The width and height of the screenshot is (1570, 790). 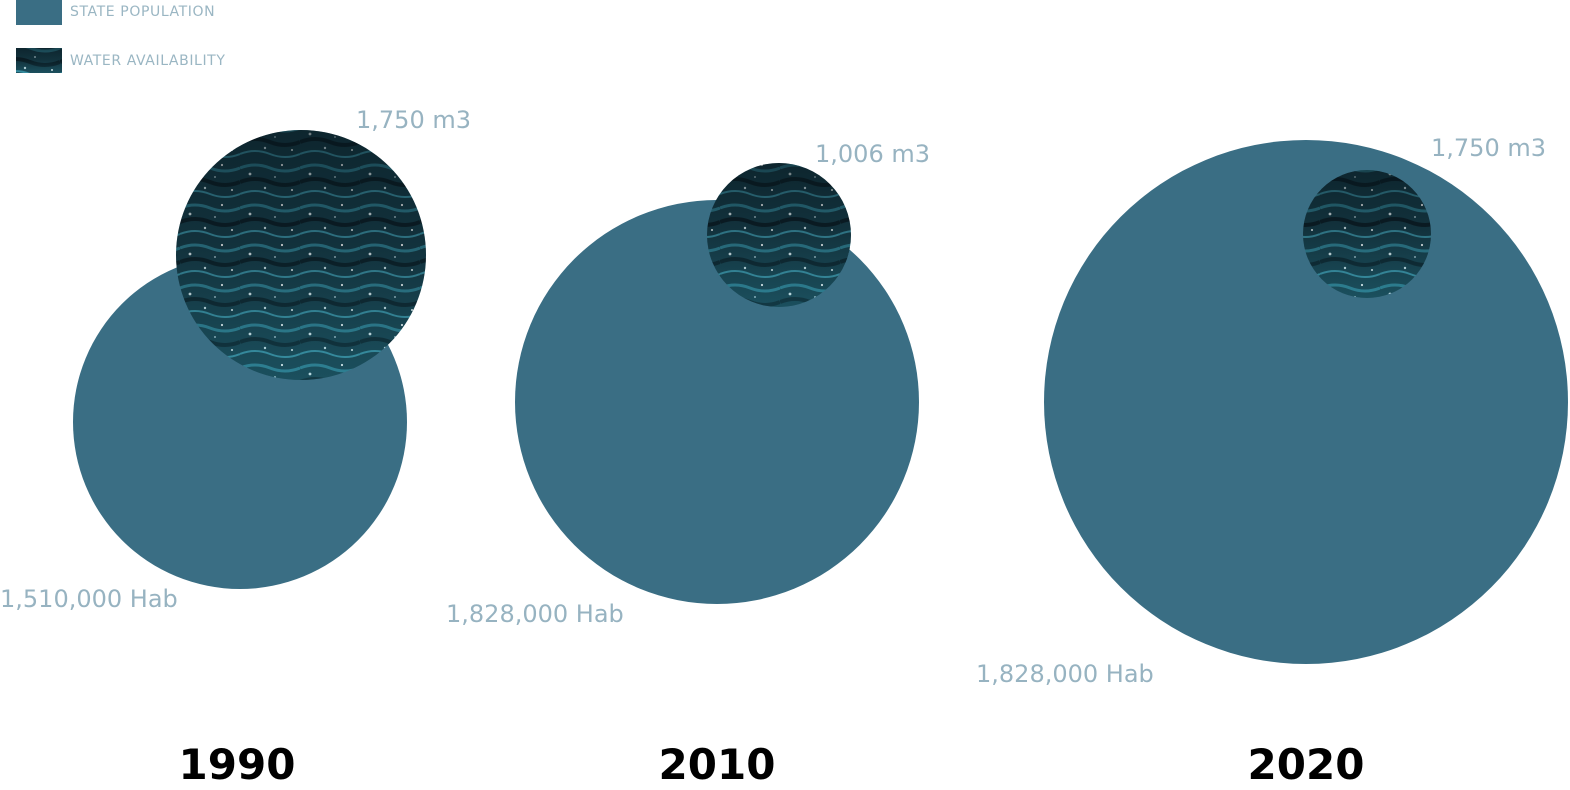 I want to click on legend-swatch-water-shade, so click(x=39, y=60).